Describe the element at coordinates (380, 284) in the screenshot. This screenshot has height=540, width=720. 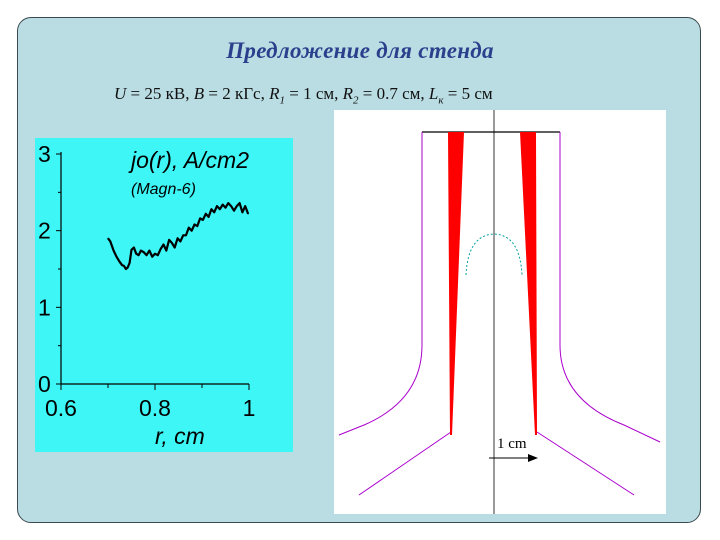
I see `outer-contour-left` at that location.